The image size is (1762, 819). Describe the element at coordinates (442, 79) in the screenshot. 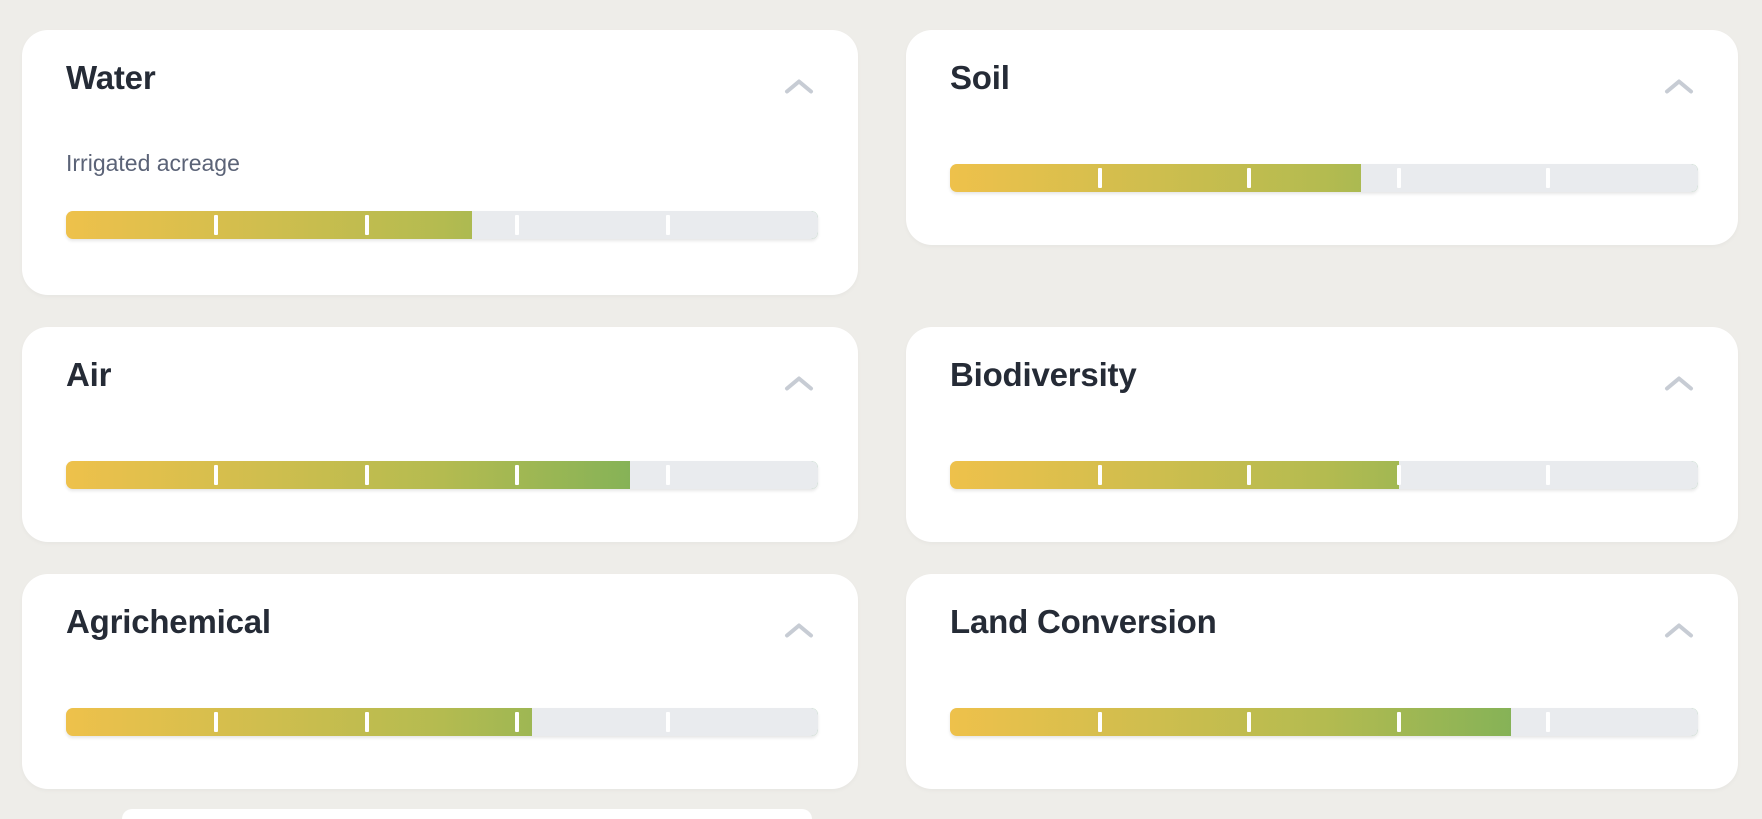

I see `card-header: Water` at that location.